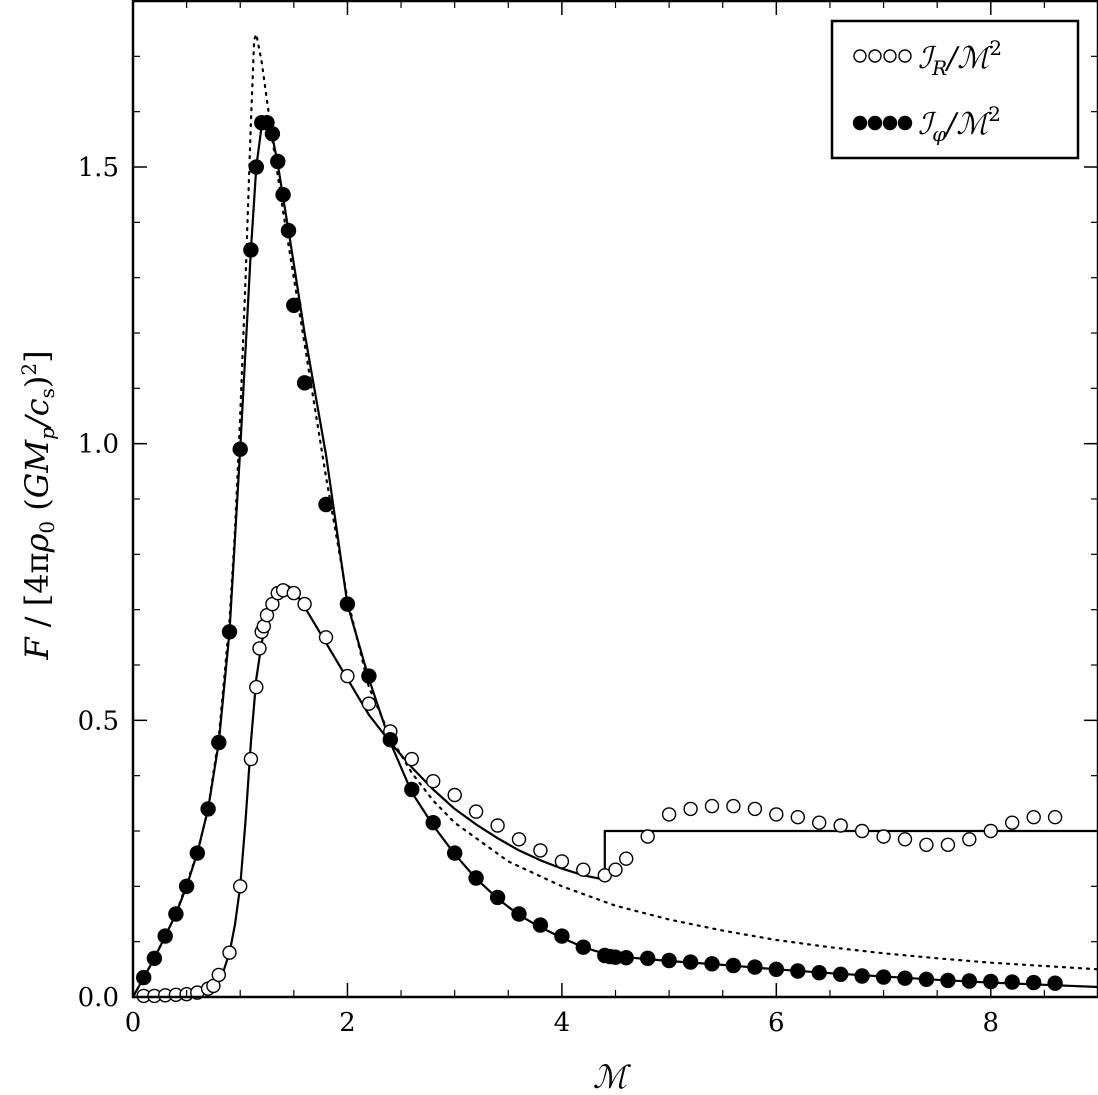  Describe the element at coordinates (47, 433) in the screenshot. I see `y-label-subp: p` at that location.